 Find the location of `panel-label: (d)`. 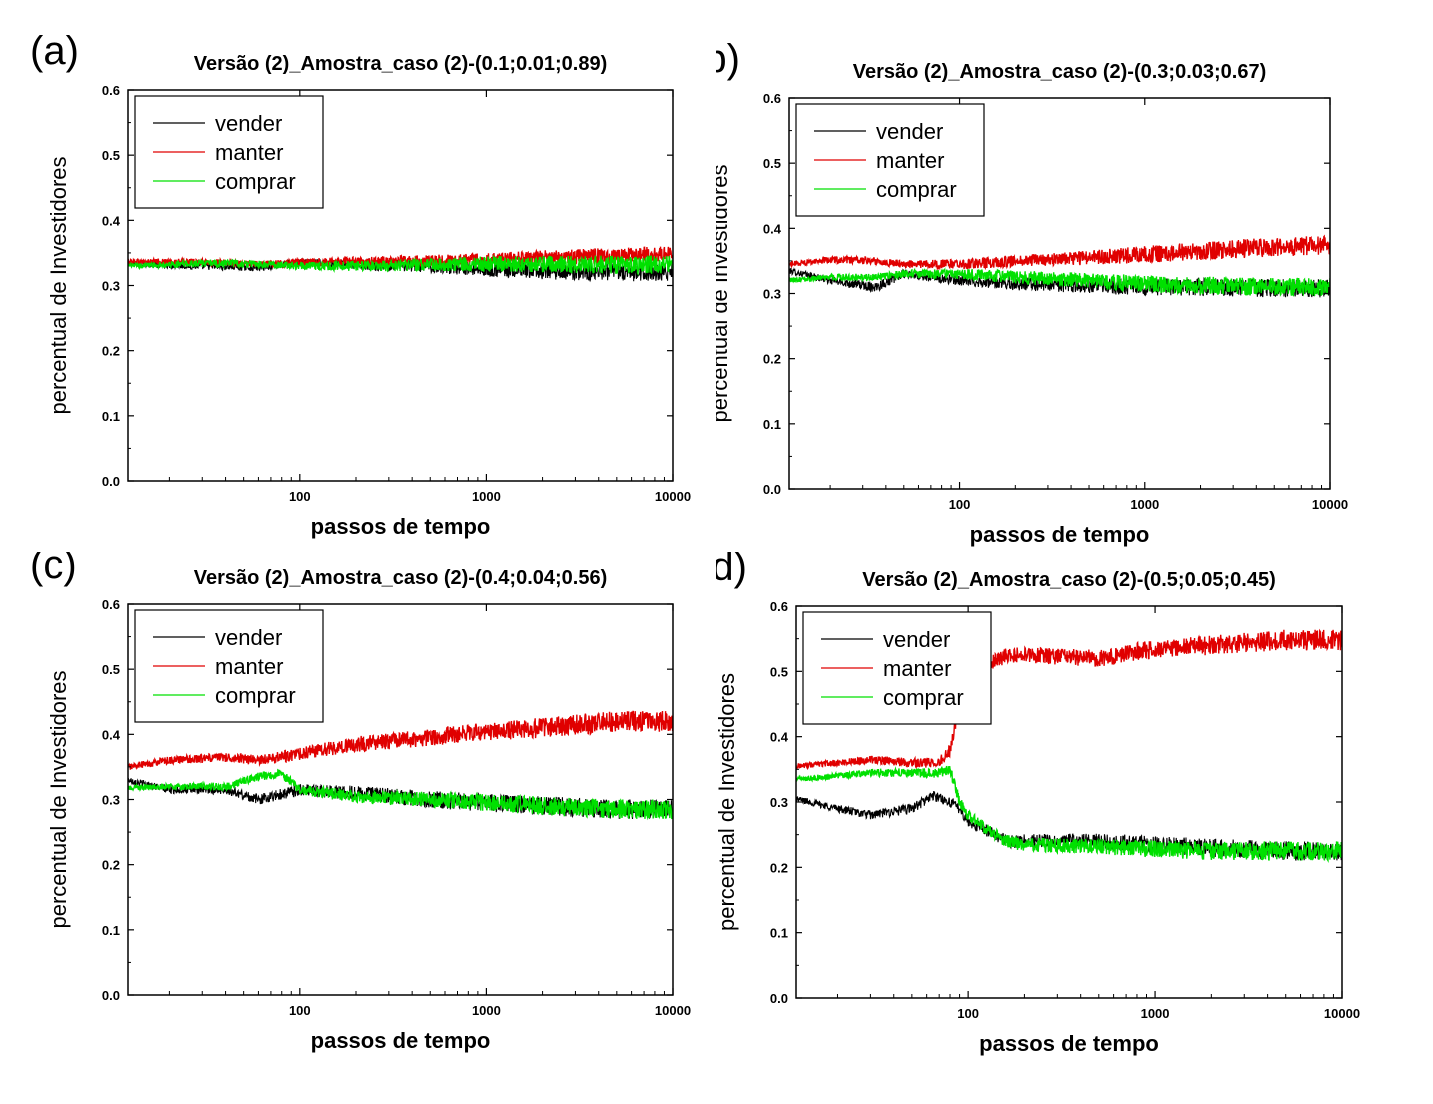

panel-label: (d) is located at coordinates (731, 570).